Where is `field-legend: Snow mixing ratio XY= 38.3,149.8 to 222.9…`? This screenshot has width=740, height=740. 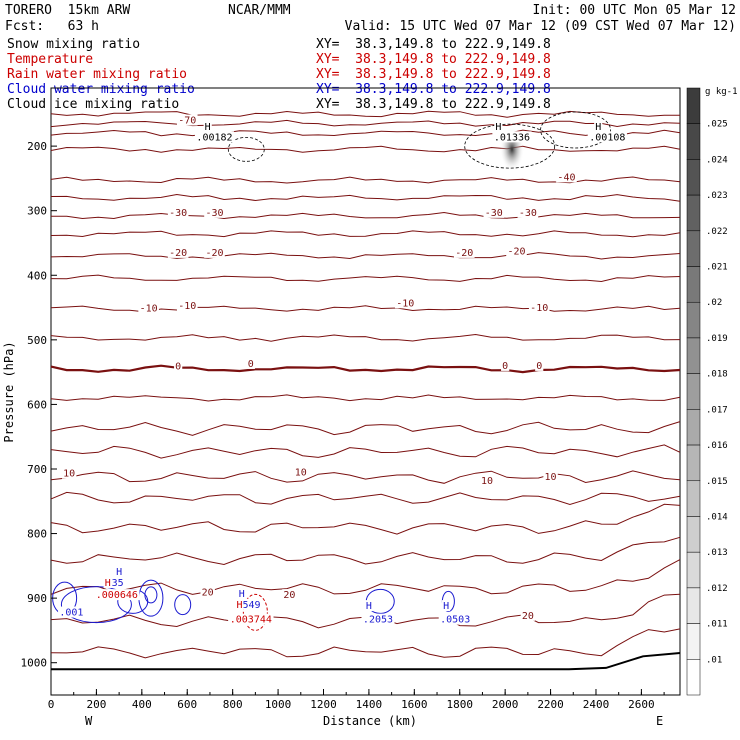 field-legend: Snow mixing ratio XY= 38.3,149.8 to 222.9… is located at coordinates (279, 74).